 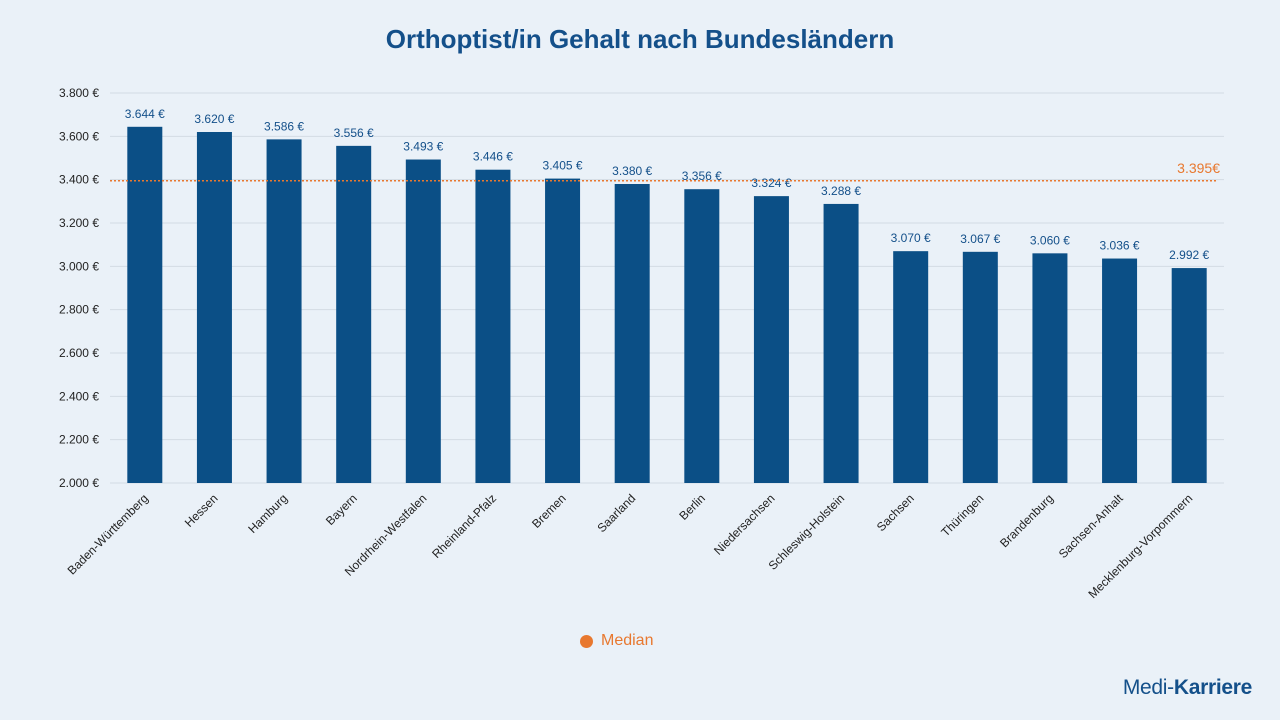 What do you see at coordinates (79, 483) in the screenshot?
I see `y-tick-label: 2.000 €` at bounding box center [79, 483].